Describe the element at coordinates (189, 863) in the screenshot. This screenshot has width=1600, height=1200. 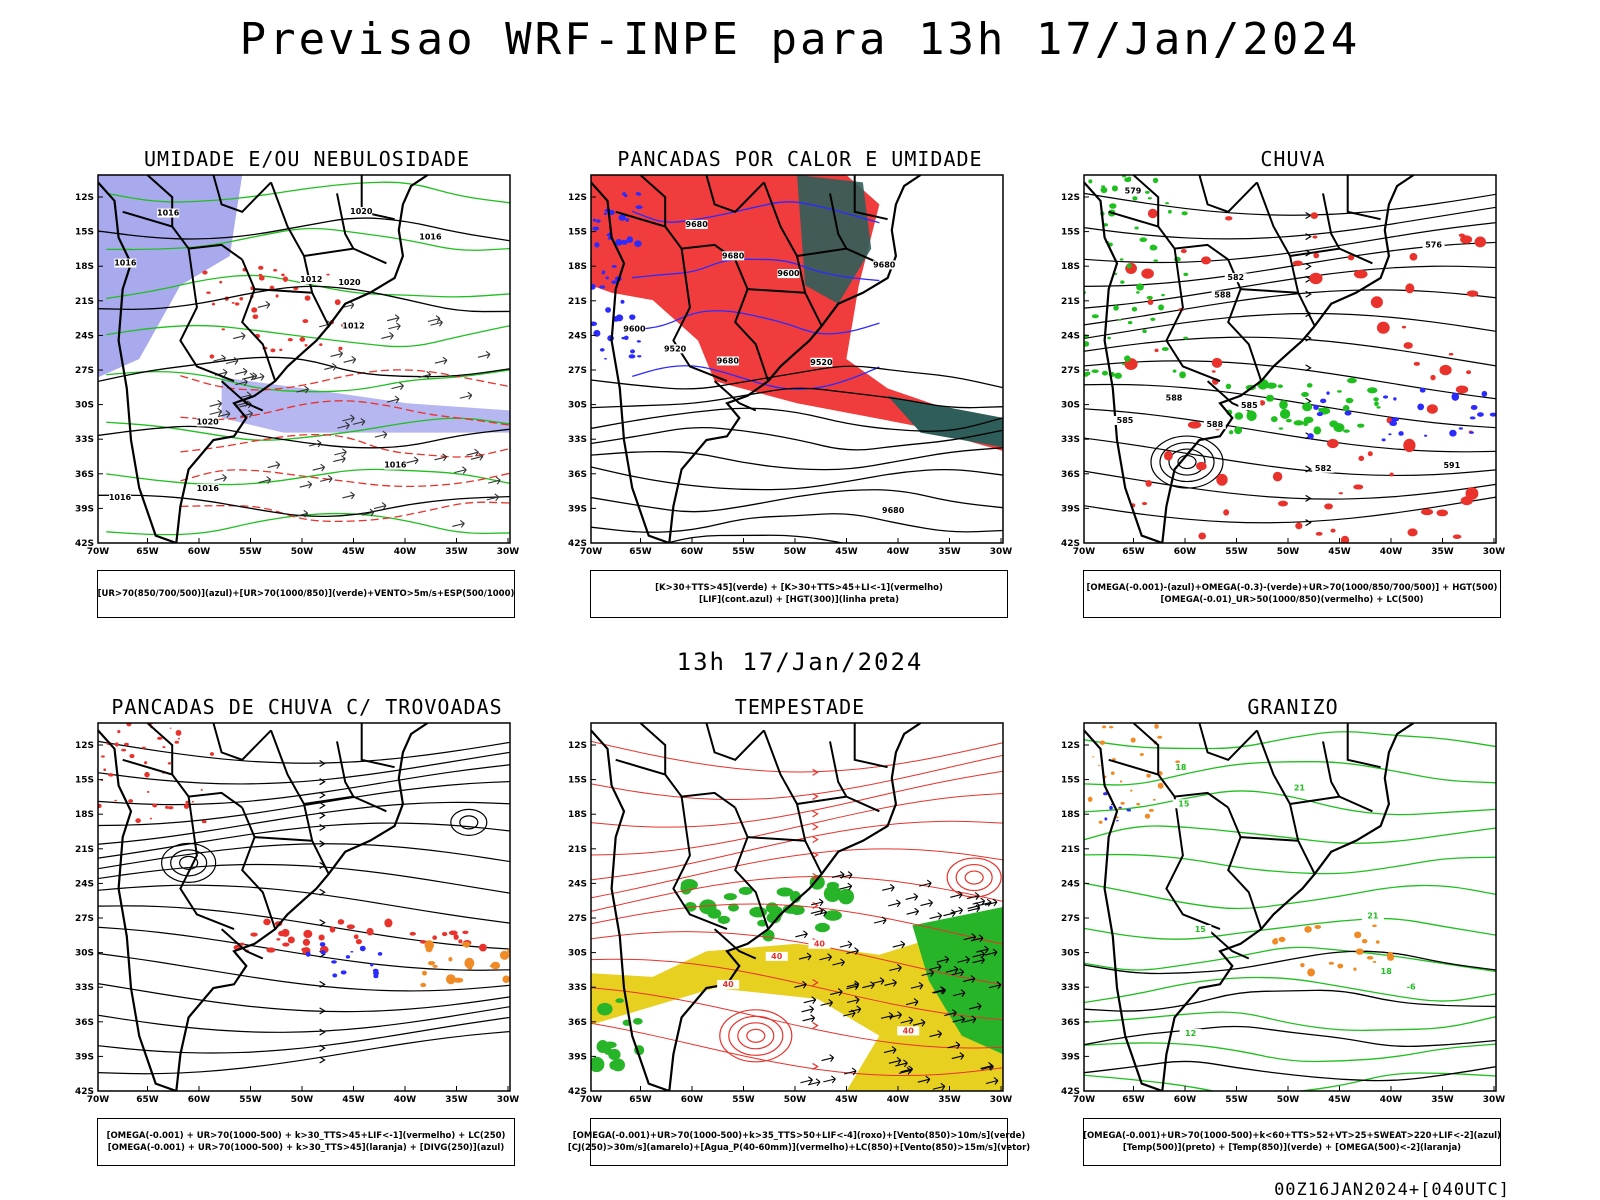
I see `upper-level-vortex` at that location.